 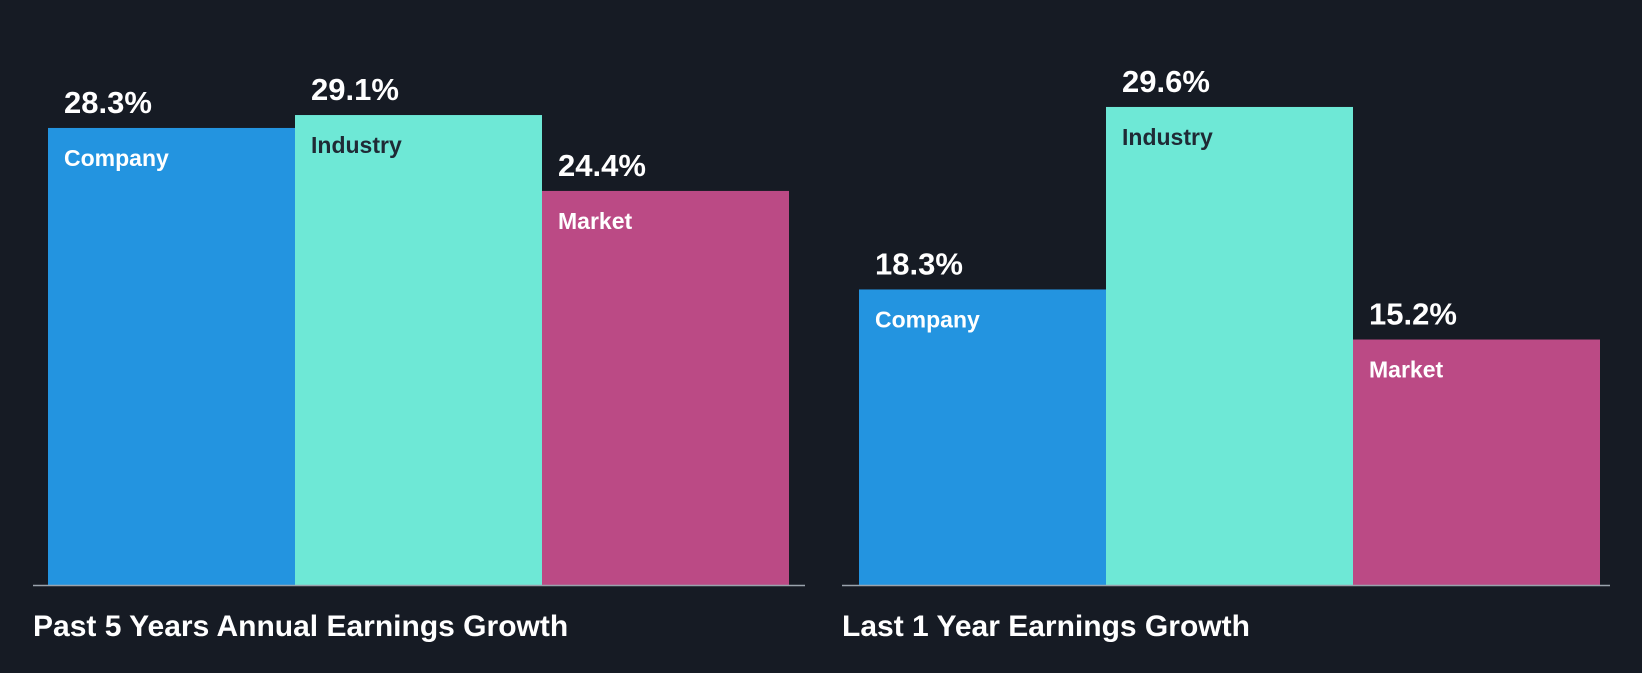 What do you see at coordinates (602, 165) in the screenshot?
I see `value-label-market: 24.4%` at bounding box center [602, 165].